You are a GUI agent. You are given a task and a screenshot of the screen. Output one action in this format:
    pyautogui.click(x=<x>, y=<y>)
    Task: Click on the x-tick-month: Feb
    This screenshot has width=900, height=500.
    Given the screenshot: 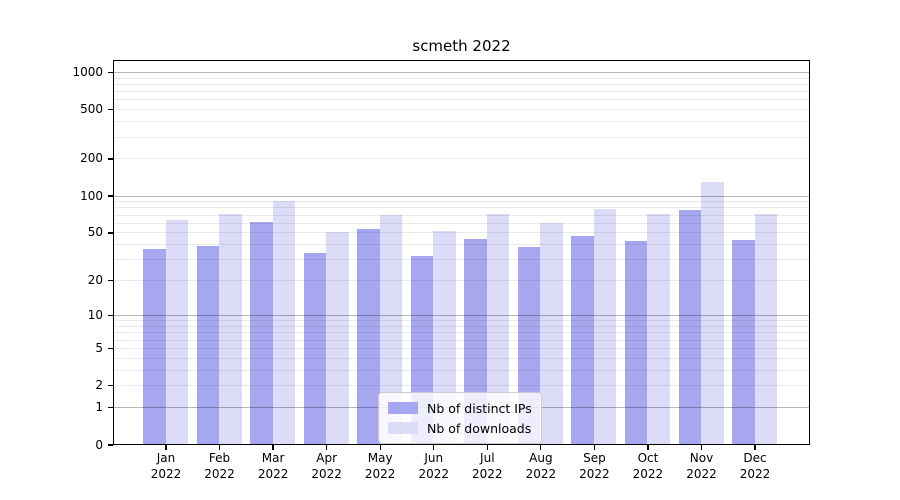 What is the action you would take?
    pyautogui.click(x=219, y=458)
    